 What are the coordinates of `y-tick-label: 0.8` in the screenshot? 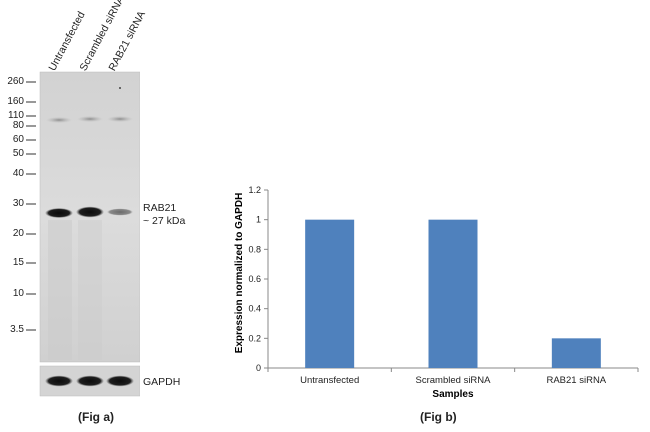 It's located at (254, 249).